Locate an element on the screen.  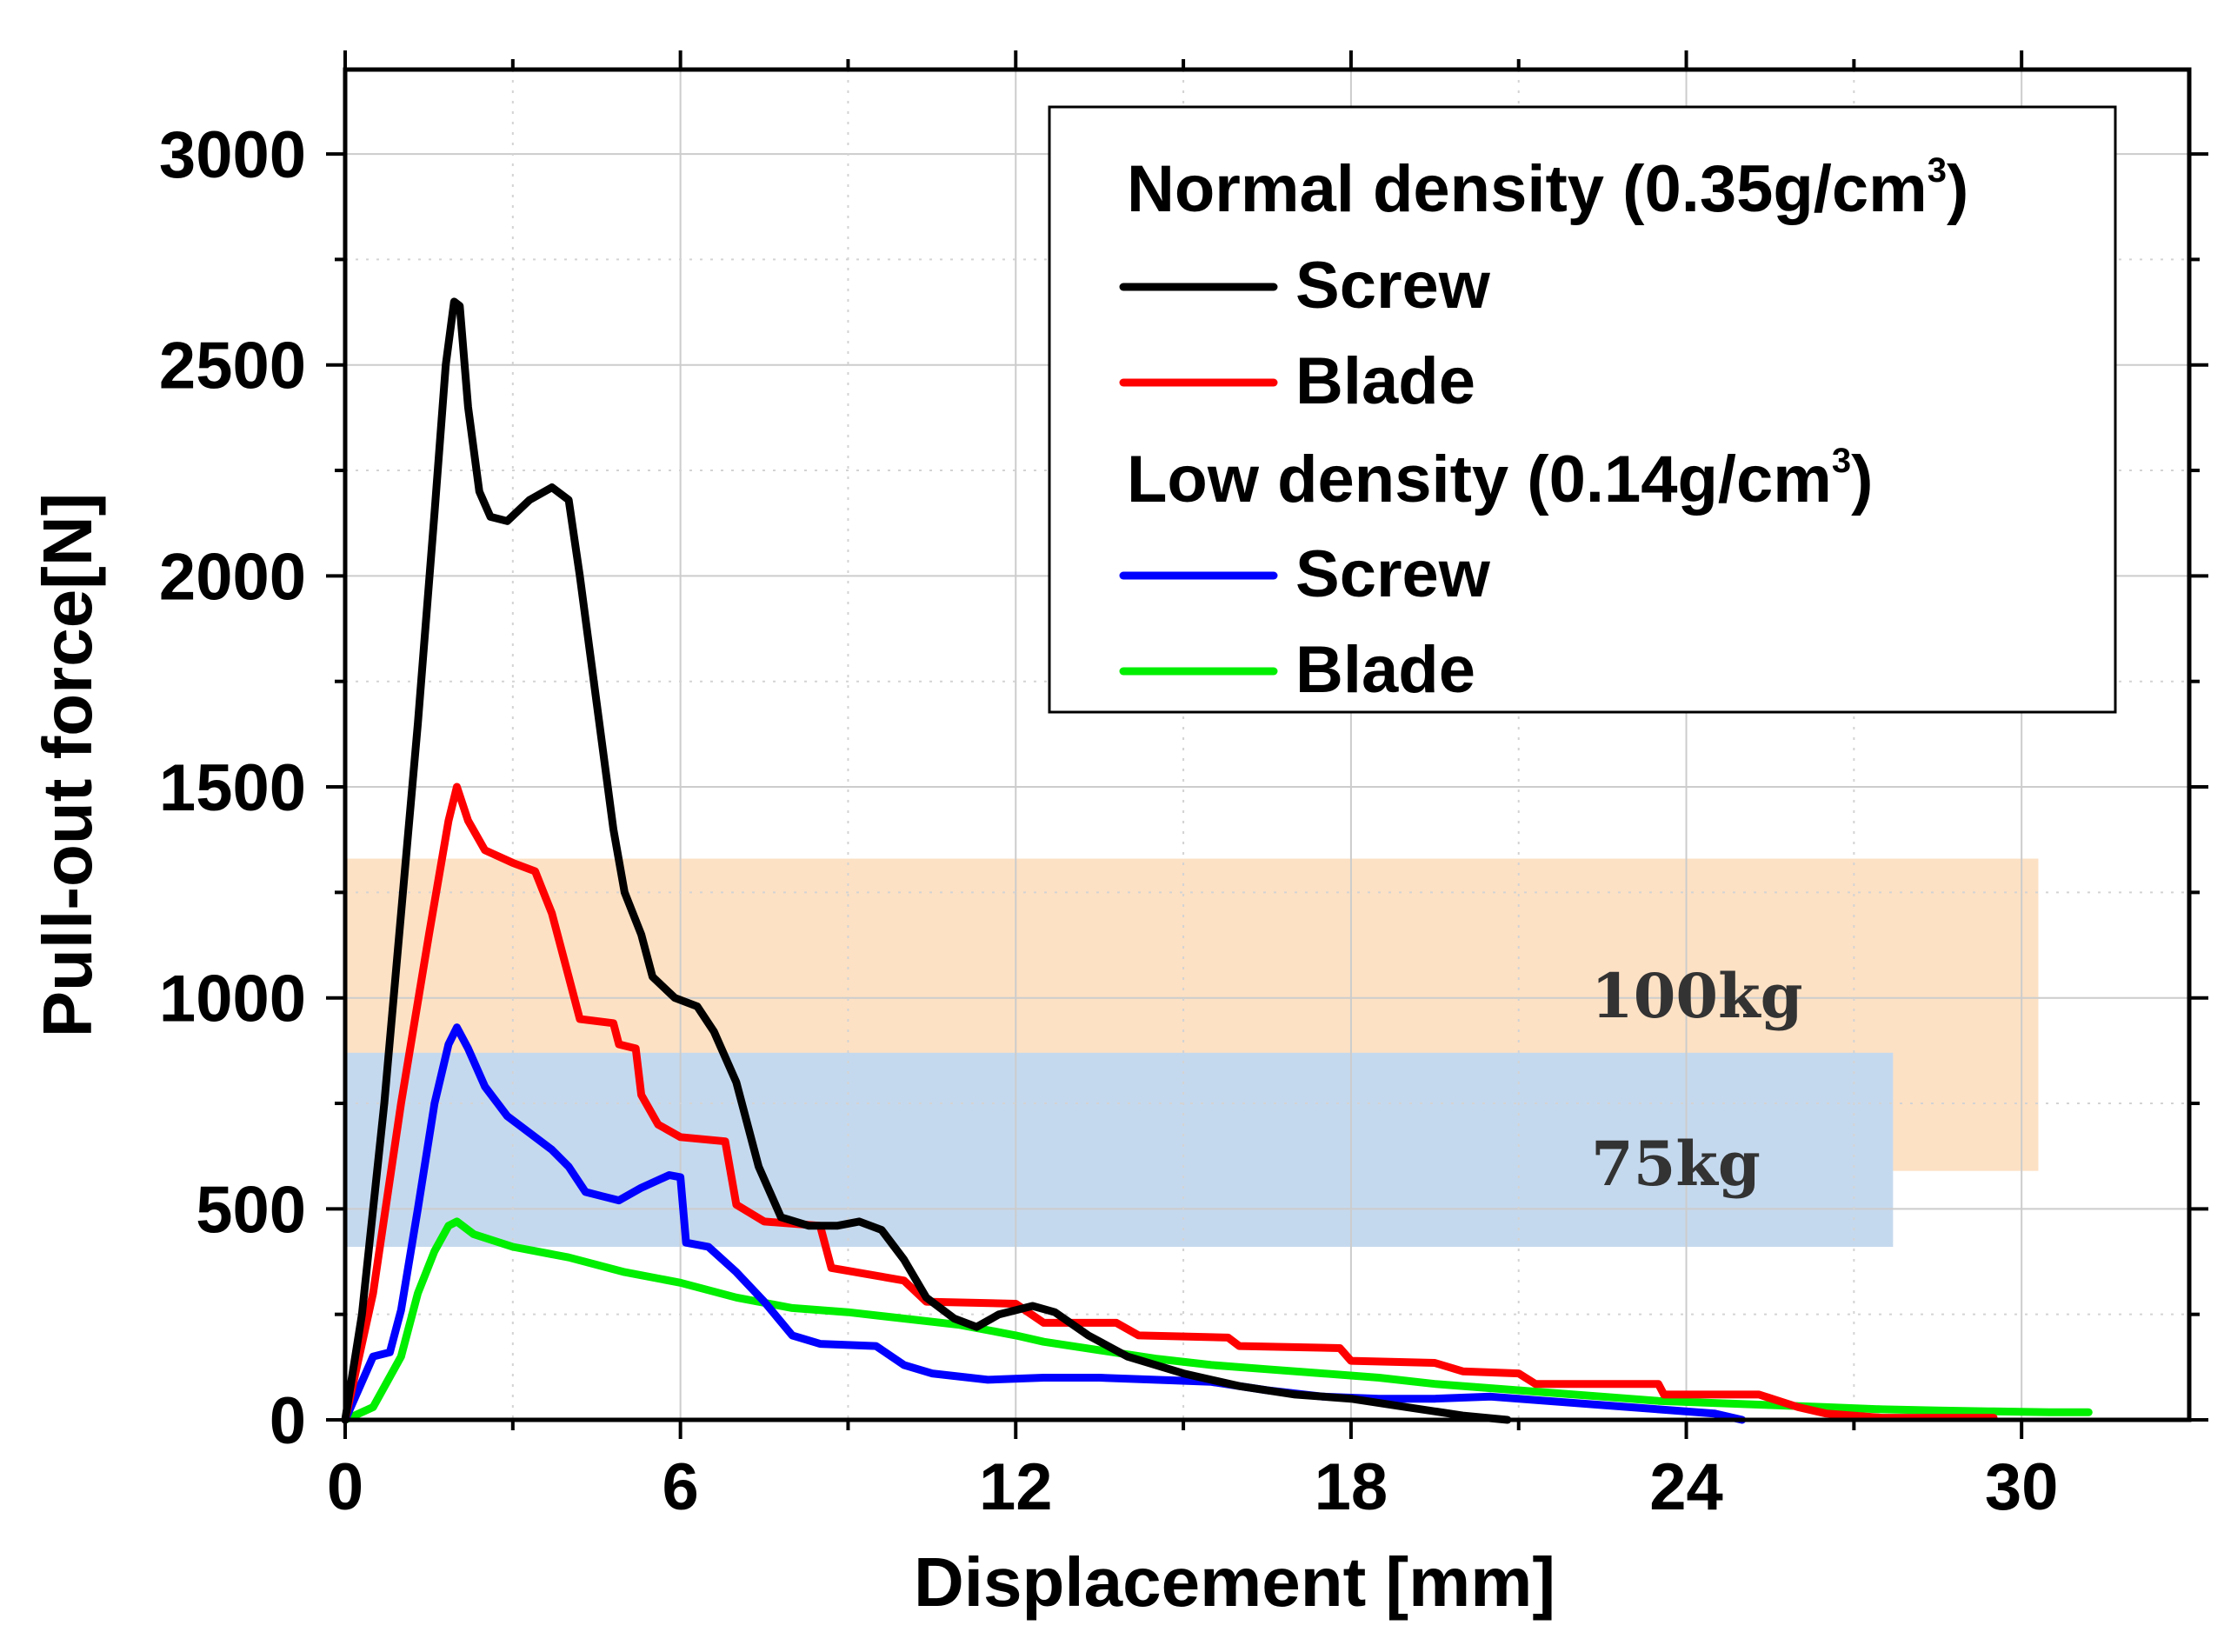
y-tick-label: 0 is located at coordinates (288, 1421).